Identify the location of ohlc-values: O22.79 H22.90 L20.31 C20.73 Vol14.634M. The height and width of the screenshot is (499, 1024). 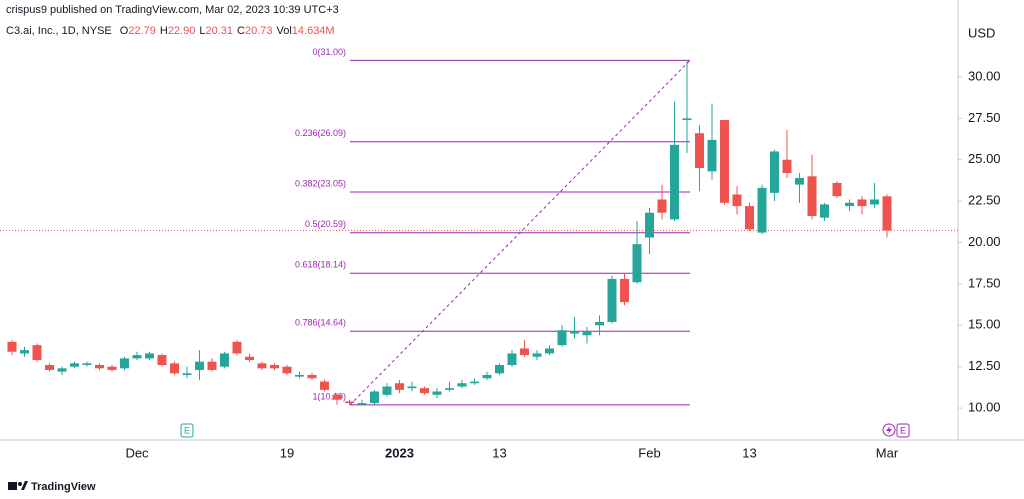
(227, 31).